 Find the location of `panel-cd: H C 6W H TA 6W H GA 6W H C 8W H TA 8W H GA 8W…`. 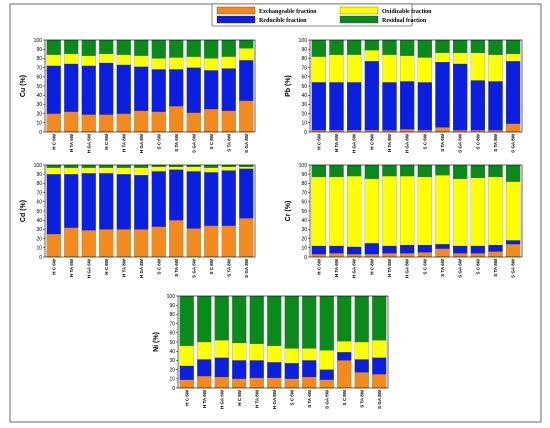

panel-cd: H C 6W H TA 6W H GA 6W H C 8W H TA 8W H GA 8W… is located at coordinates (138, 220).